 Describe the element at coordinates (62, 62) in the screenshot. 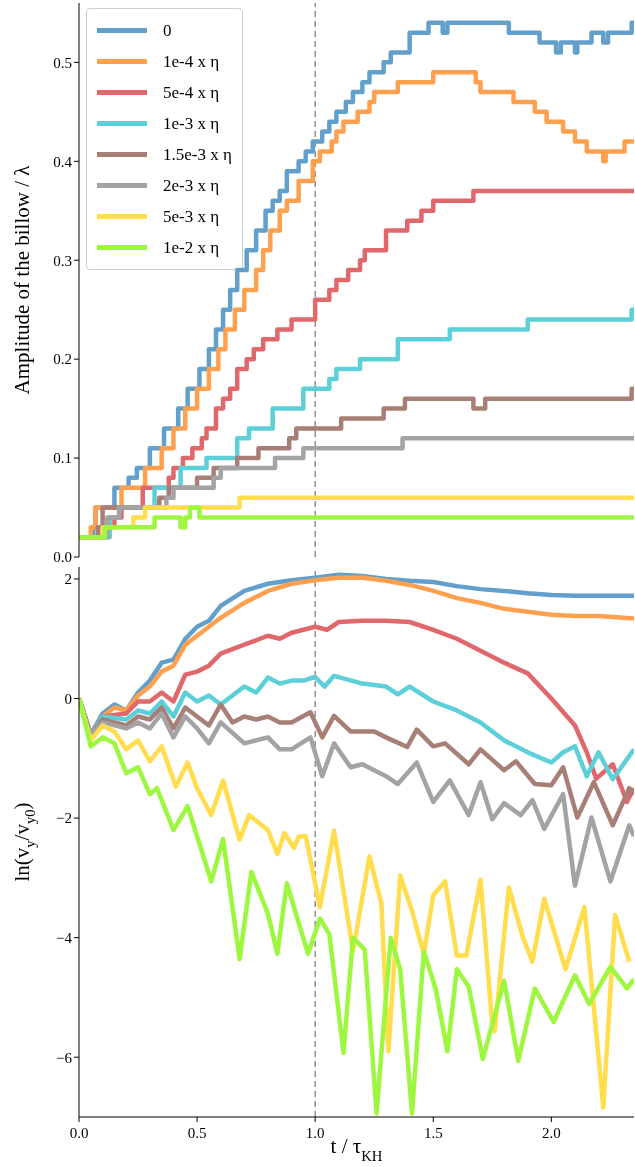

I see `y-tick-label: 0.5` at that location.